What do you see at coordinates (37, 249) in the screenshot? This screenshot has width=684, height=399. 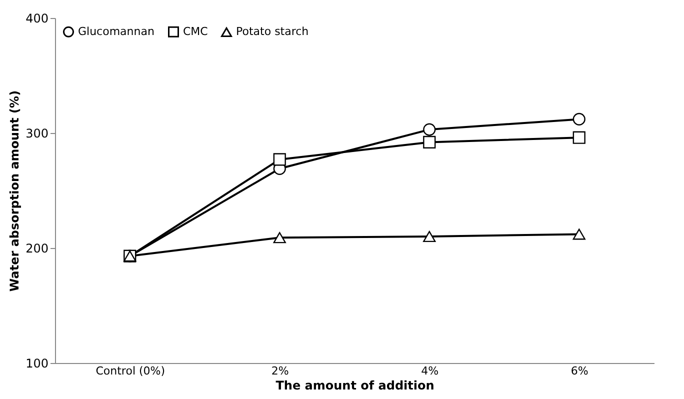 I see `y-tick-label: 200` at bounding box center [37, 249].